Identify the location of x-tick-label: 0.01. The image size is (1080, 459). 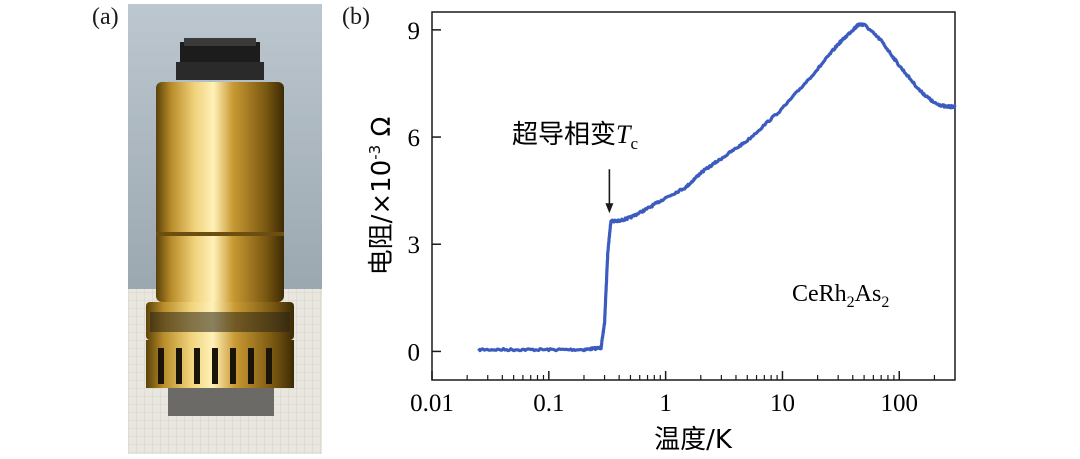
(432, 403).